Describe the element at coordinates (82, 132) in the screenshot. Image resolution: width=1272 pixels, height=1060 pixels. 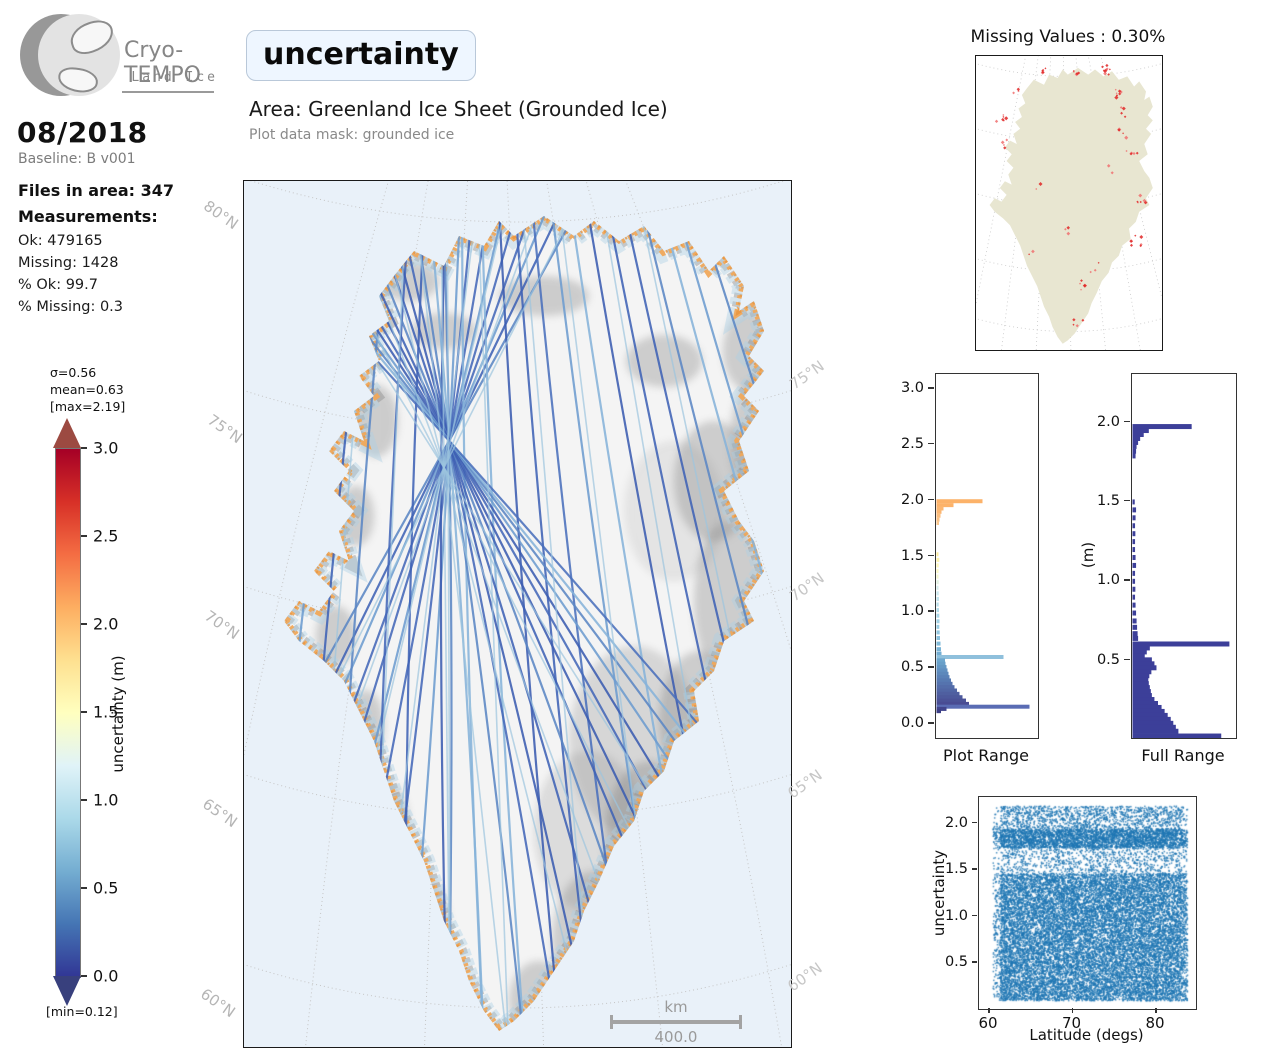
I see `period-title: 08/2018` at that location.